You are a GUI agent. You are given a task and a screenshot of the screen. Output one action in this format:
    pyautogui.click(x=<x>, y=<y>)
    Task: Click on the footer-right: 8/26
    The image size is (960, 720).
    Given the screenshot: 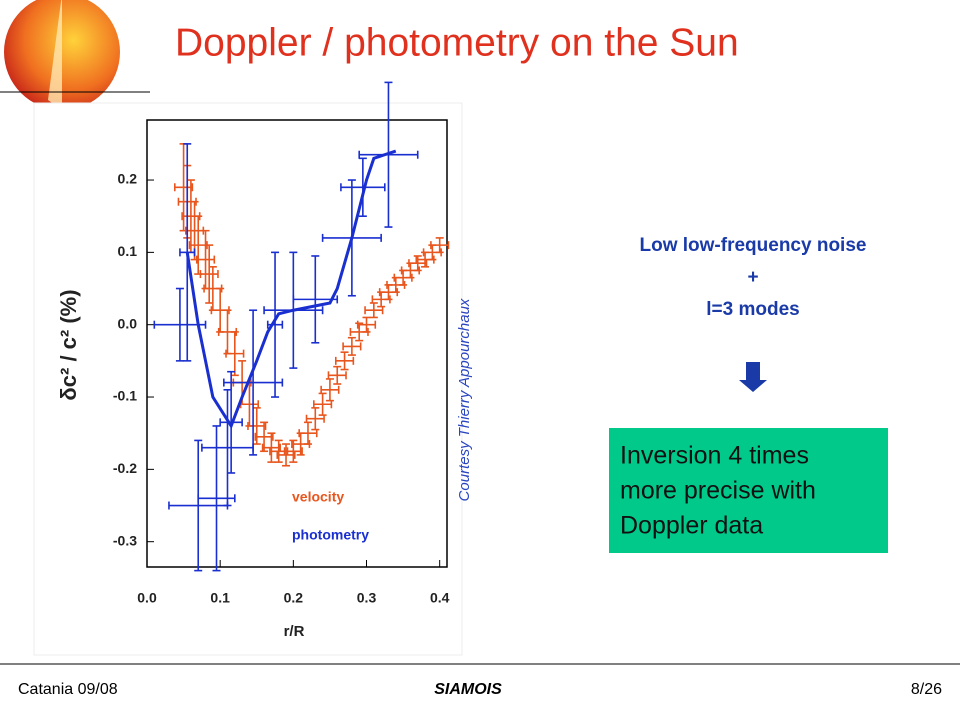 What is the action you would take?
    pyautogui.click(x=926, y=689)
    